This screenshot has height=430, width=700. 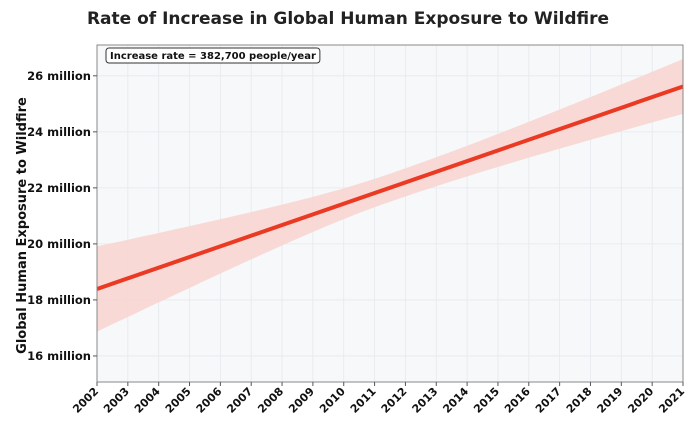 What do you see at coordinates (59, 300) in the screenshot?
I see `y-tick-label: 18 million` at bounding box center [59, 300].